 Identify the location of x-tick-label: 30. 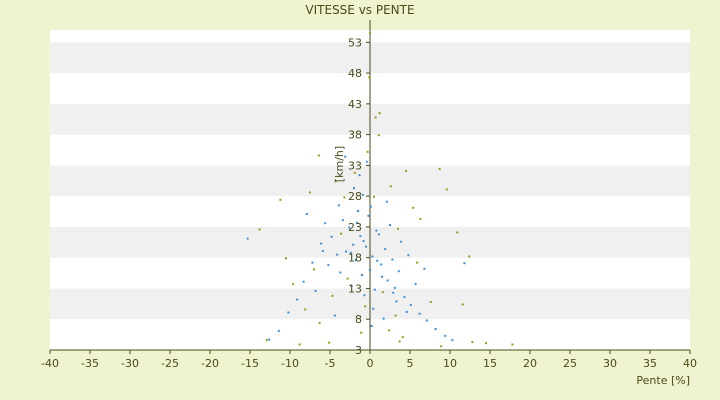
(610, 363).